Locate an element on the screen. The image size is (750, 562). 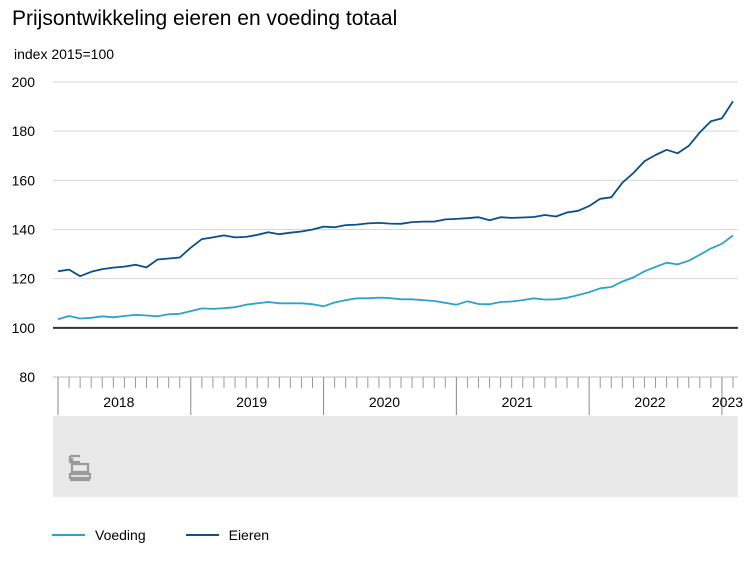
legend-swatch-voeding is located at coordinates (68, 535).